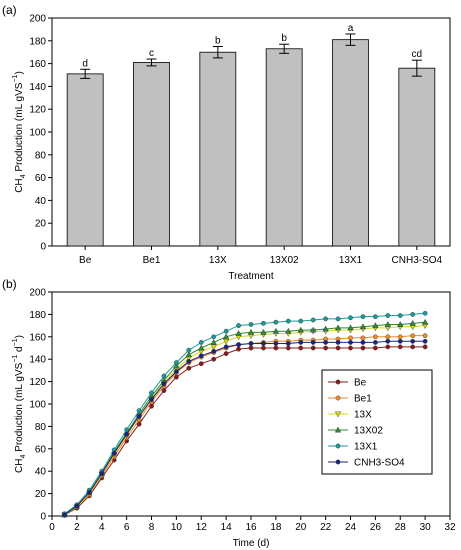  Describe the element at coordinates (417, 54) in the screenshot. I see `significance-letter: cd` at that location.